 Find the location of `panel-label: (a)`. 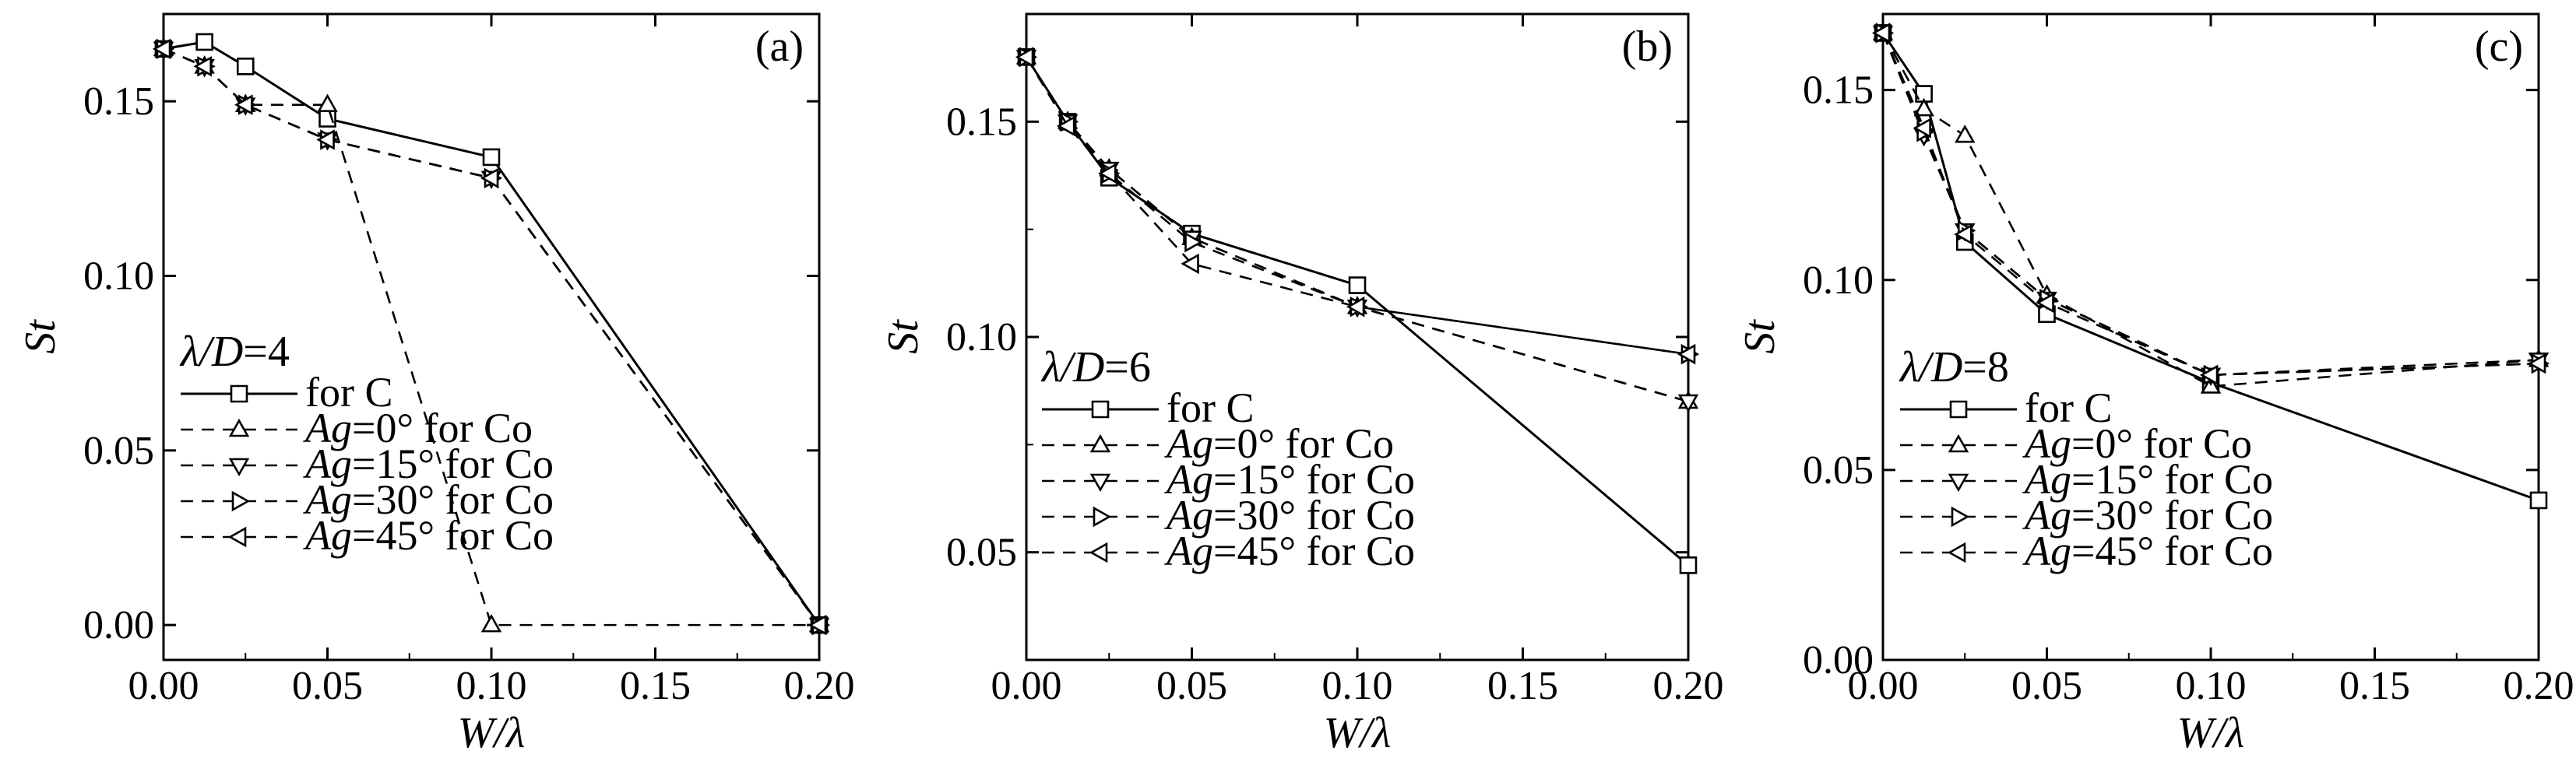

panel-label: (a) is located at coordinates (779, 47).